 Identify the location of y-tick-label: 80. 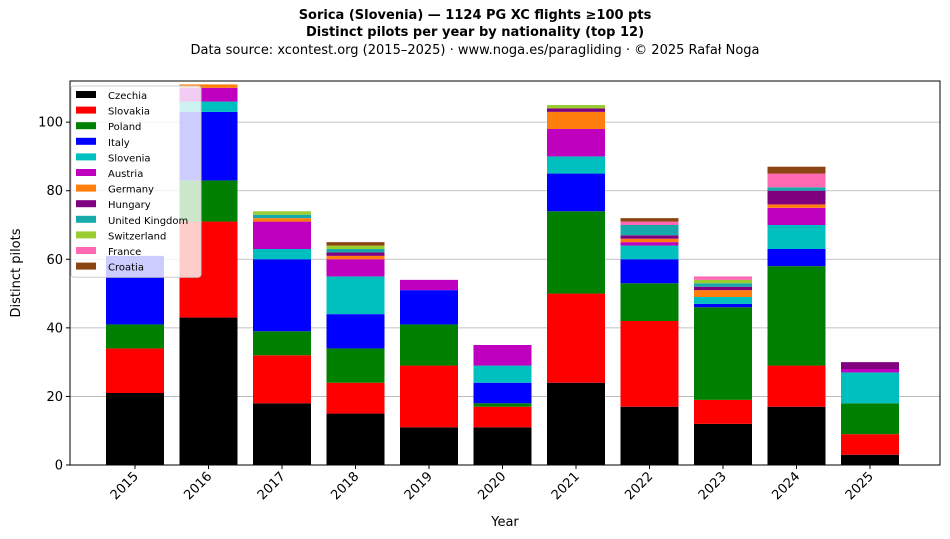
(54, 191).